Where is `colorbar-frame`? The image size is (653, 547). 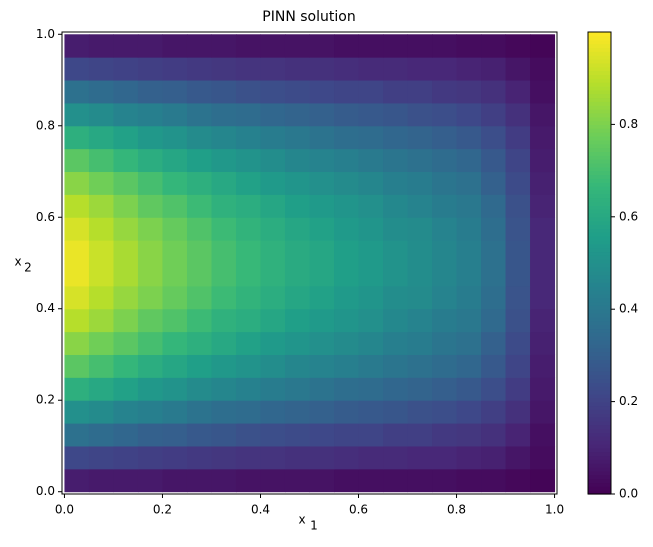
colorbar-frame is located at coordinates (599, 263).